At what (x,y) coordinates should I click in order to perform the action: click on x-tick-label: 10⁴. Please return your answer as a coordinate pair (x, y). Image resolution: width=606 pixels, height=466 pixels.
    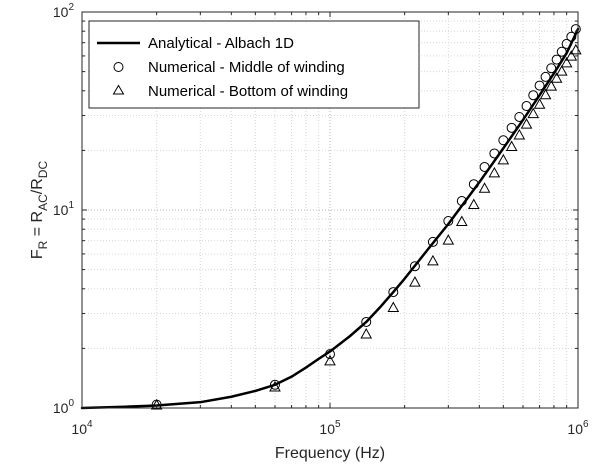
    Looking at the image, I should click on (82, 428).